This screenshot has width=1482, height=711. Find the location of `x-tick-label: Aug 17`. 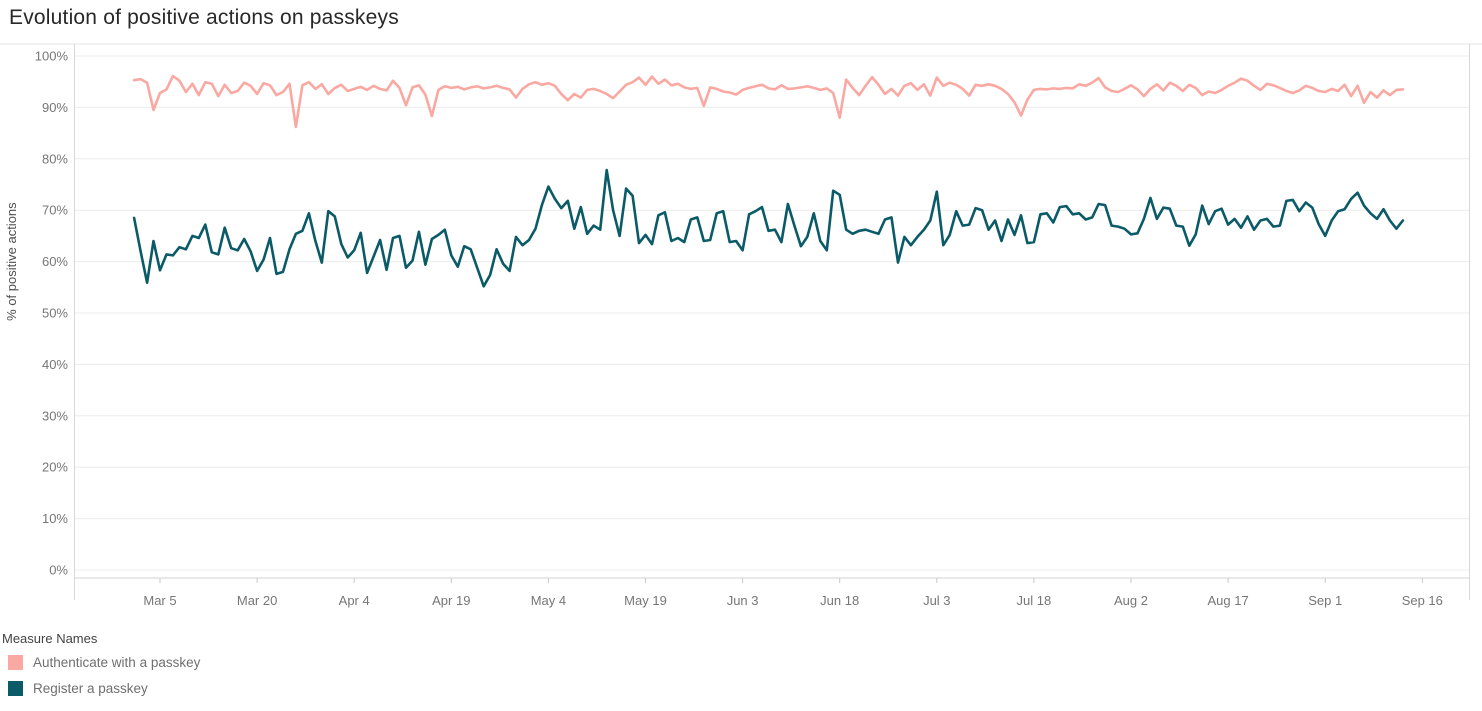

x-tick-label: Aug 17 is located at coordinates (1227, 600).